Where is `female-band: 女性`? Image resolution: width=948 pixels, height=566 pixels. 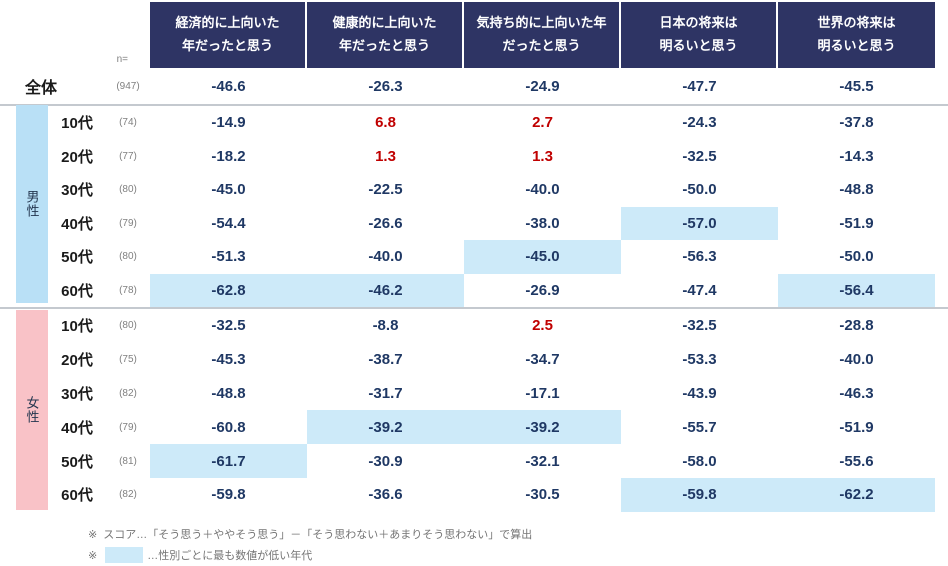 female-band: 女性 is located at coordinates (32, 410).